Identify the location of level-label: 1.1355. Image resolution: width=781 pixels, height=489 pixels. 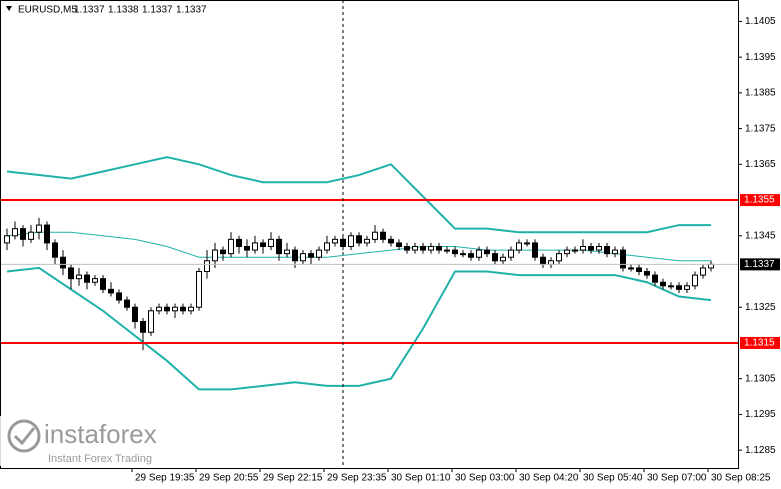
(759, 200).